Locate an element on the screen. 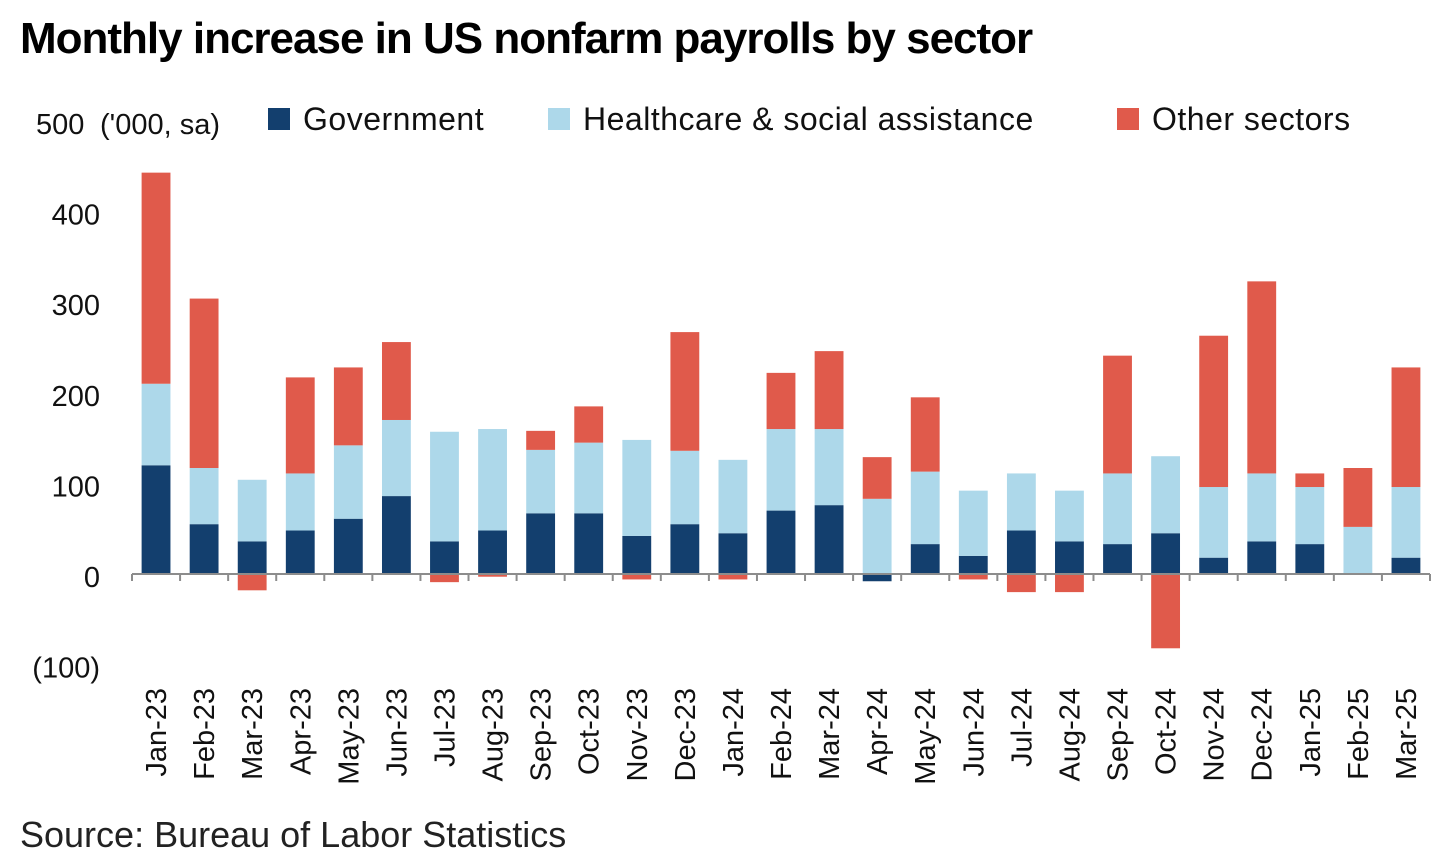 This screenshot has height=868, width=1438. x-tick-label: Sep-23 is located at coordinates (542, 735).